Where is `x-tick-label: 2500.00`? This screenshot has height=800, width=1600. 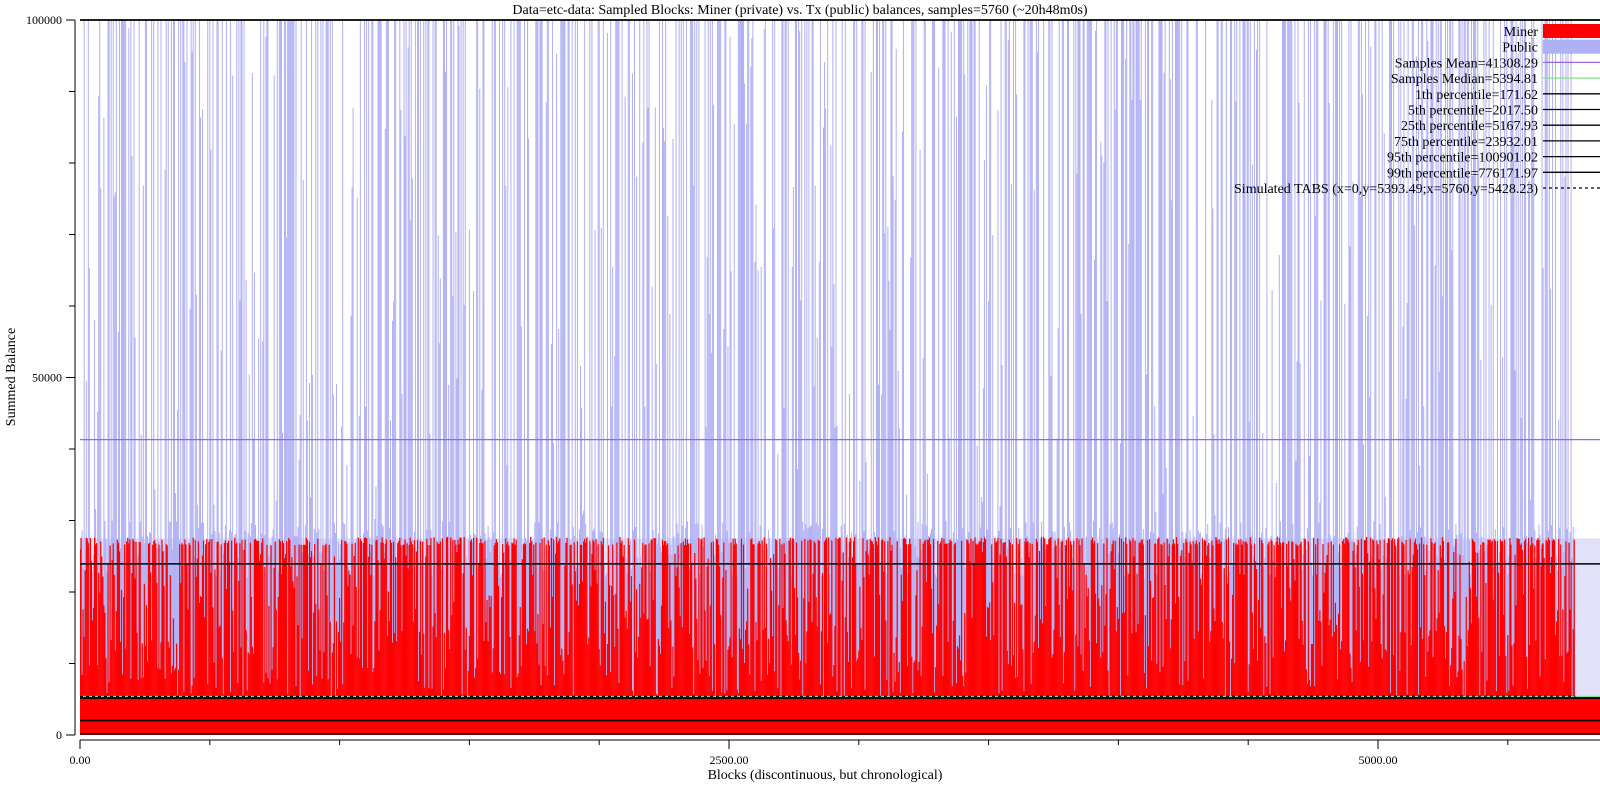
x-tick-label: 2500.00 is located at coordinates (729, 760).